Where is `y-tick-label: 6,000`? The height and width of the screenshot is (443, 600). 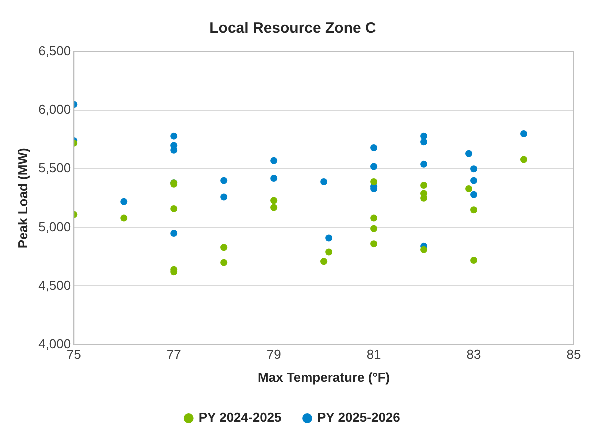
y-tick-label: 6,000 is located at coordinates (55, 110).